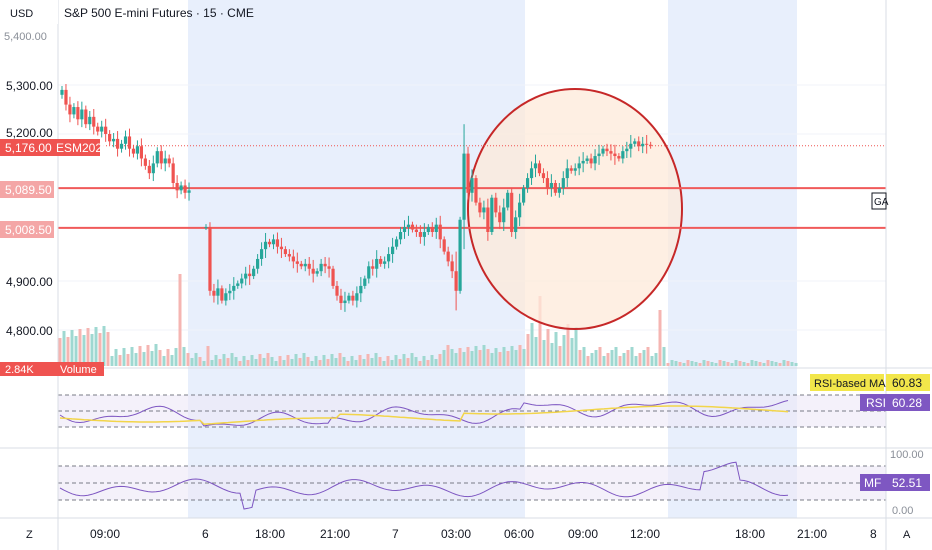 This screenshot has width=932, height=550. I want to click on time-label: 6, so click(205, 534).